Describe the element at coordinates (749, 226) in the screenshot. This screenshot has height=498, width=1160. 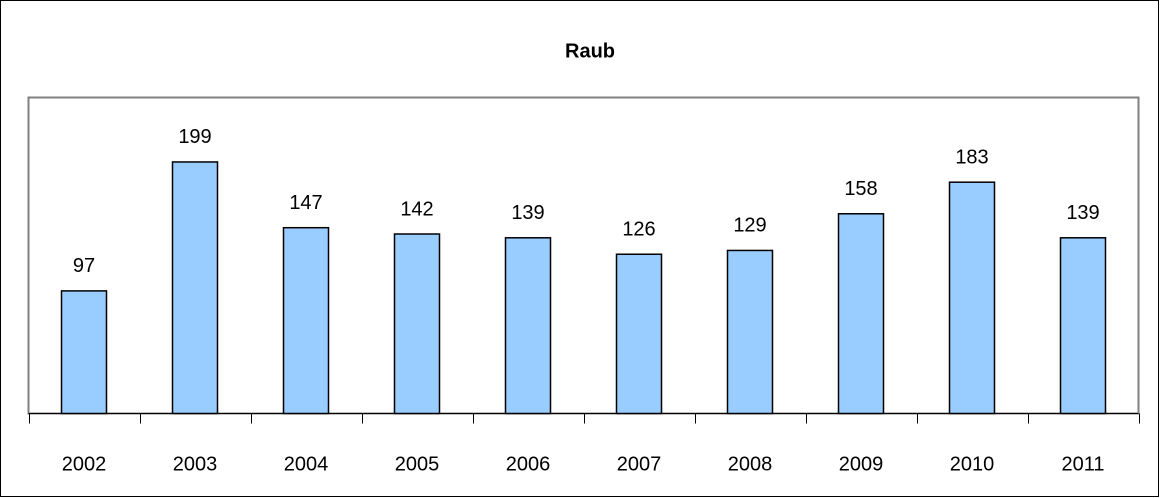
I see `data-label: 129` at that location.